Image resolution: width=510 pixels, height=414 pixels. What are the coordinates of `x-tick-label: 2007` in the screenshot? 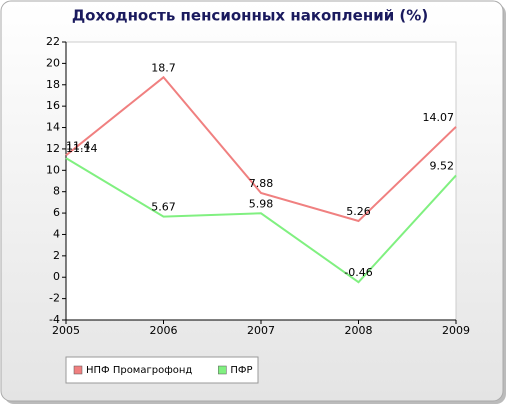 It's located at (261, 330).